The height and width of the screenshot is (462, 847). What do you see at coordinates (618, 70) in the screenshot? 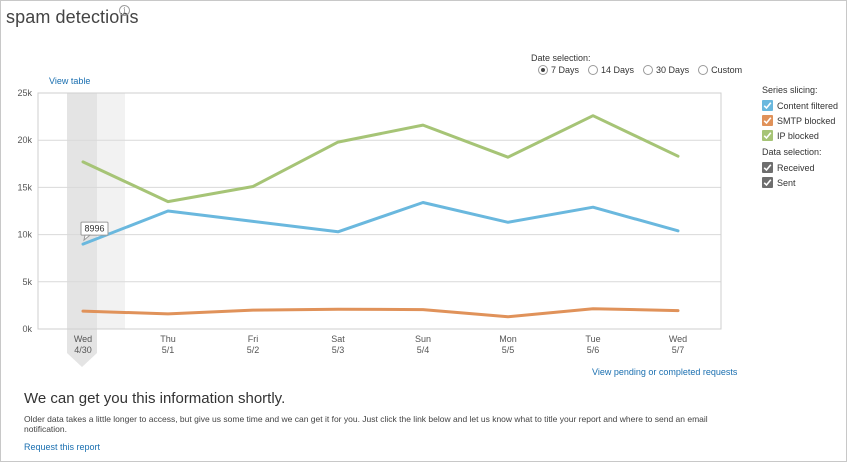
I see `radio-label: 14 Days` at bounding box center [618, 70].